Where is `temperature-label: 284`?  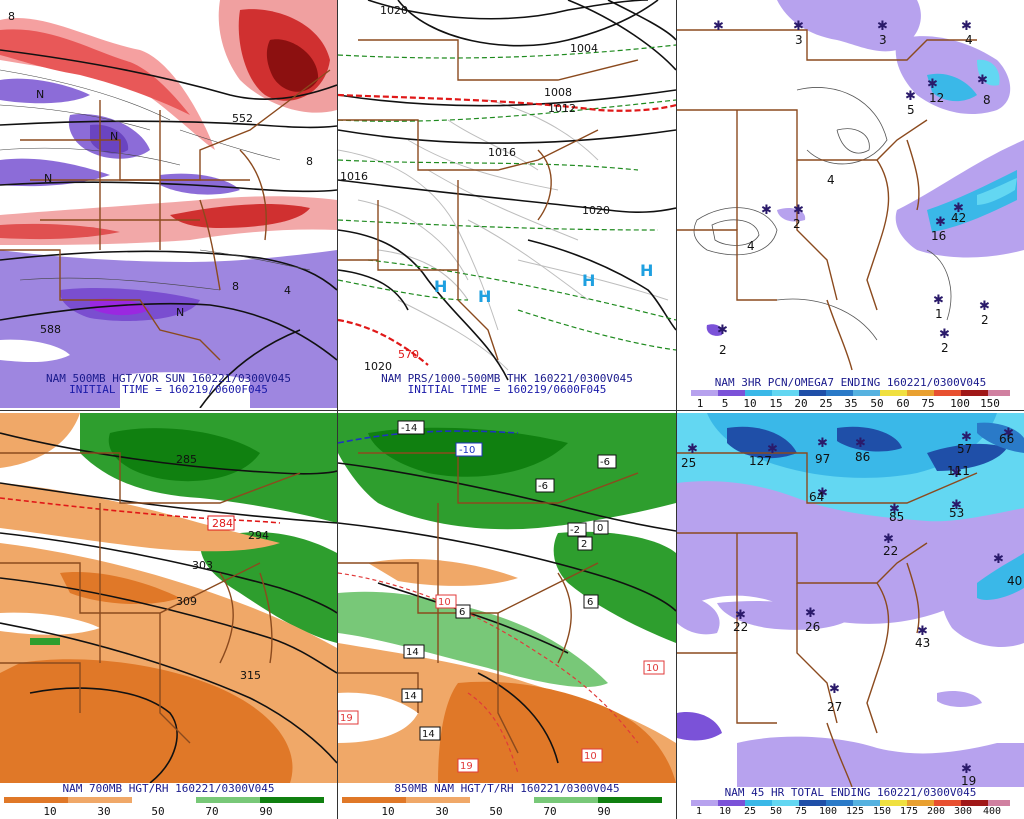
temperature-label: 284 is located at coordinates (222, 523).